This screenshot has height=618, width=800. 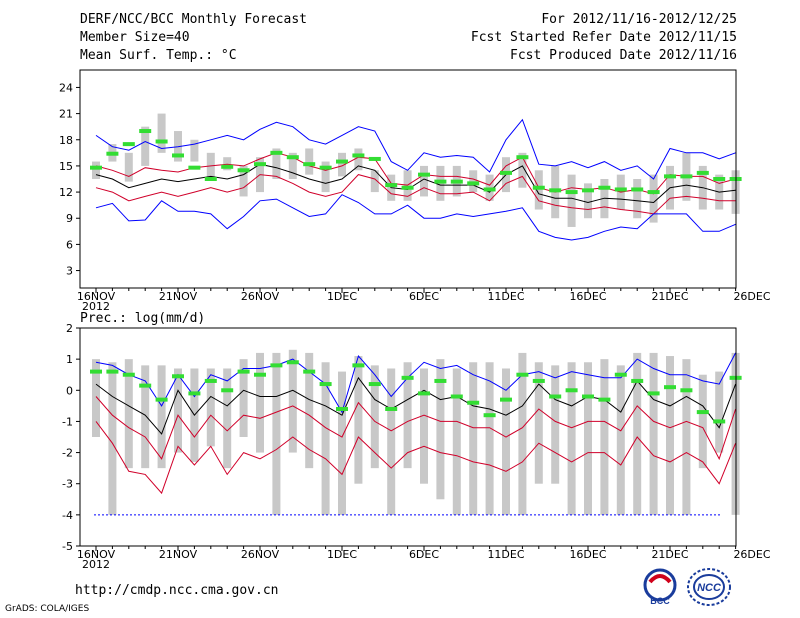 I want to click on ncc-logo: NCC, so click(x=709, y=587).